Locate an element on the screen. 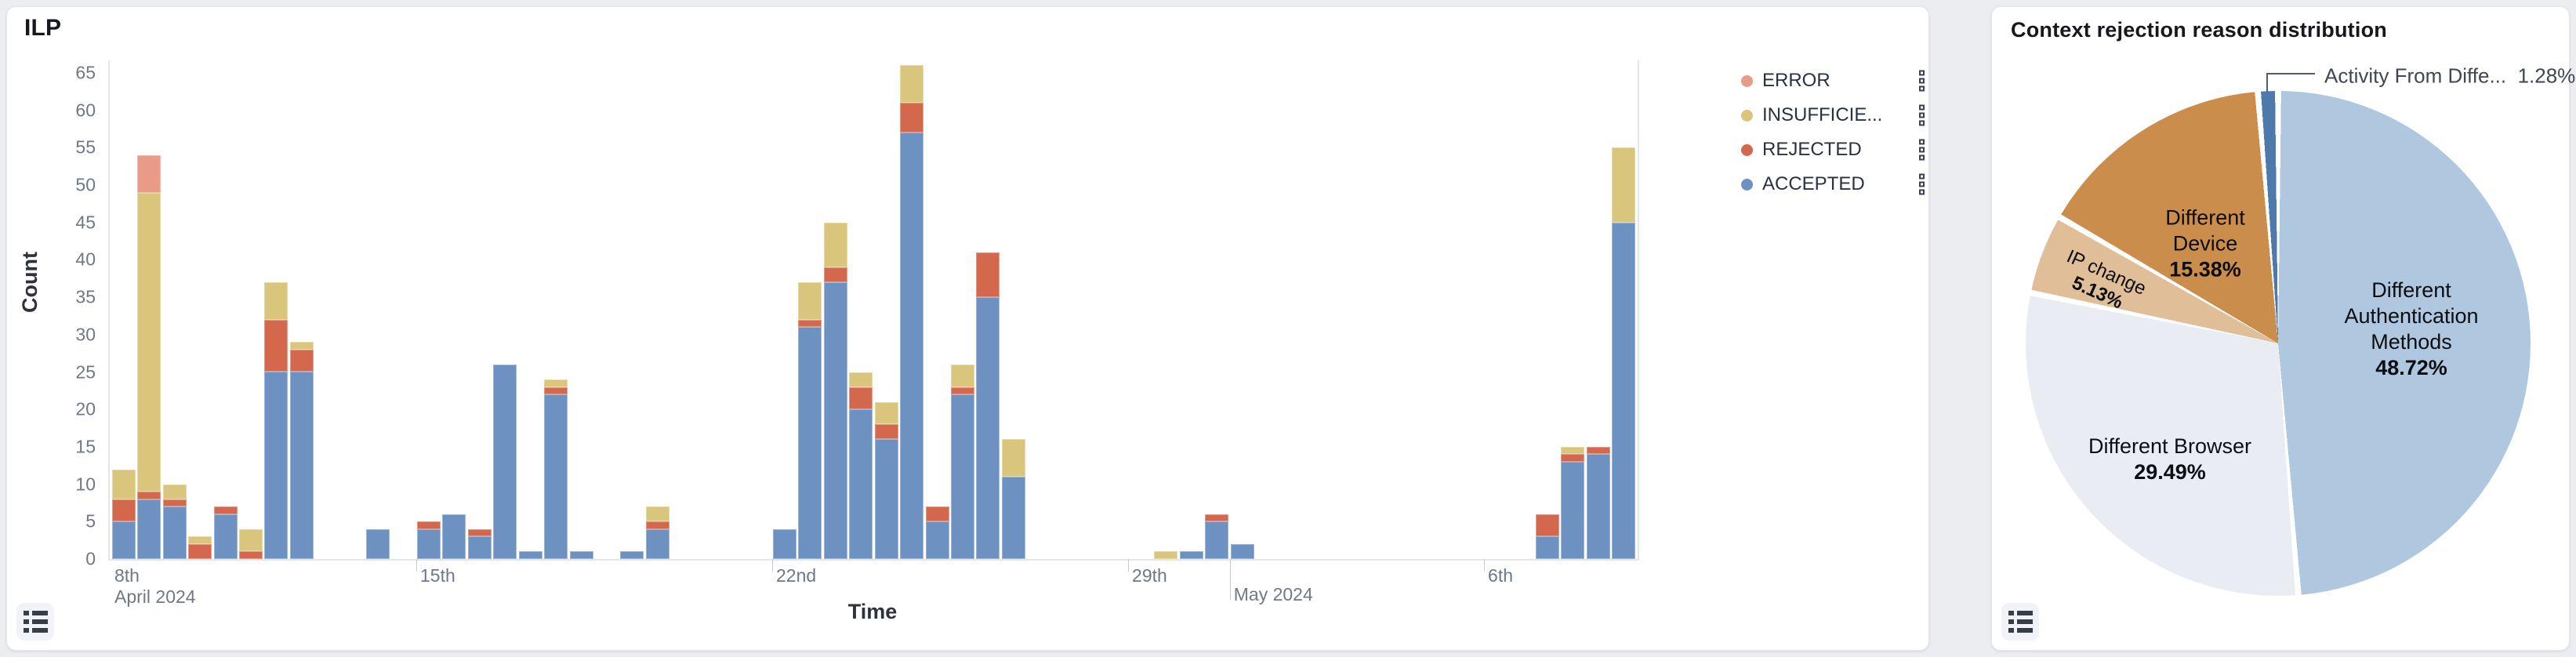 Image resolution: width=2576 pixels, height=657 pixels. stacked-bar-apr-25-pm is located at coordinates (963, 461).